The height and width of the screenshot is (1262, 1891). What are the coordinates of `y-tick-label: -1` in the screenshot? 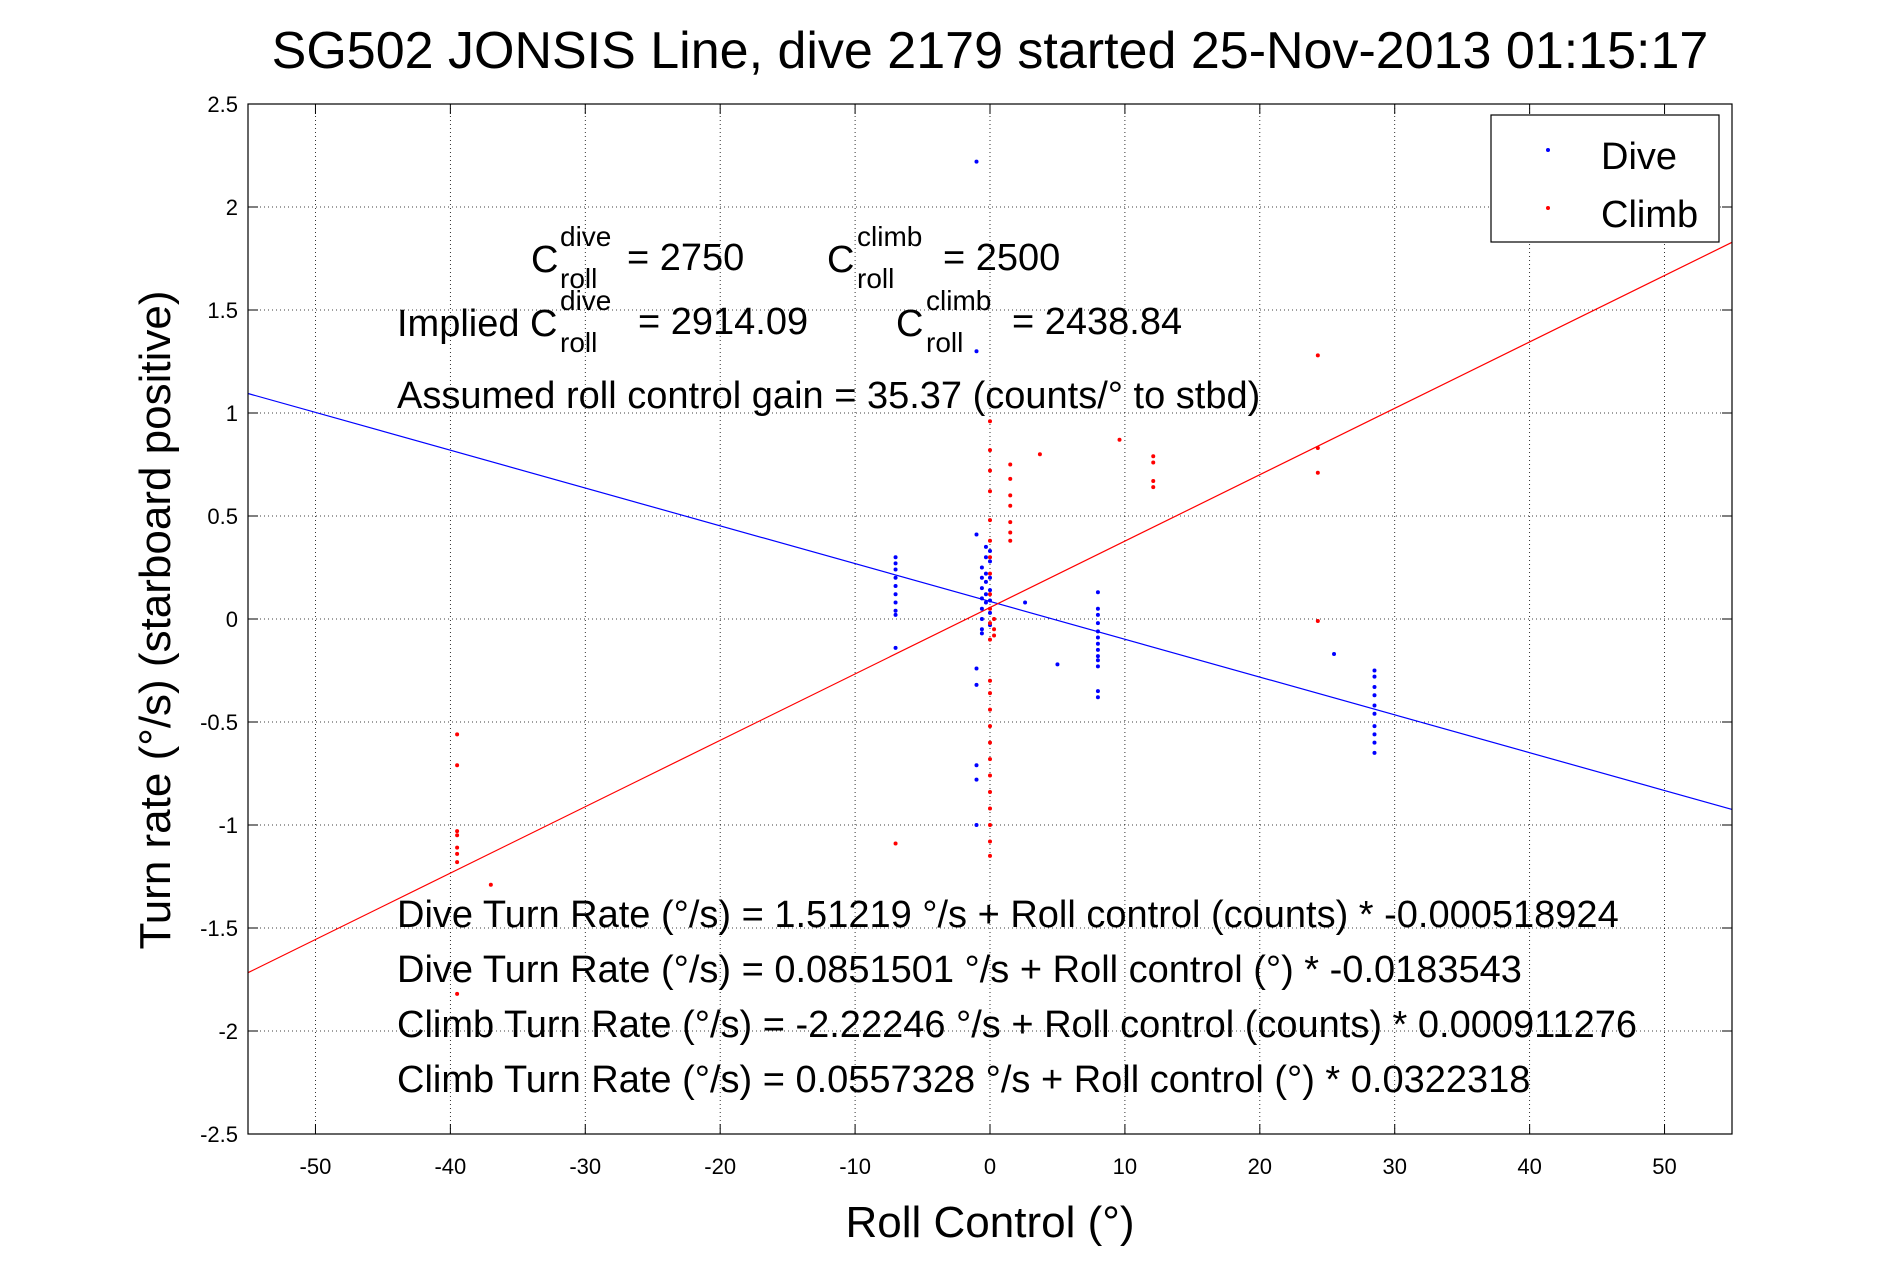 It's located at (228, 825).